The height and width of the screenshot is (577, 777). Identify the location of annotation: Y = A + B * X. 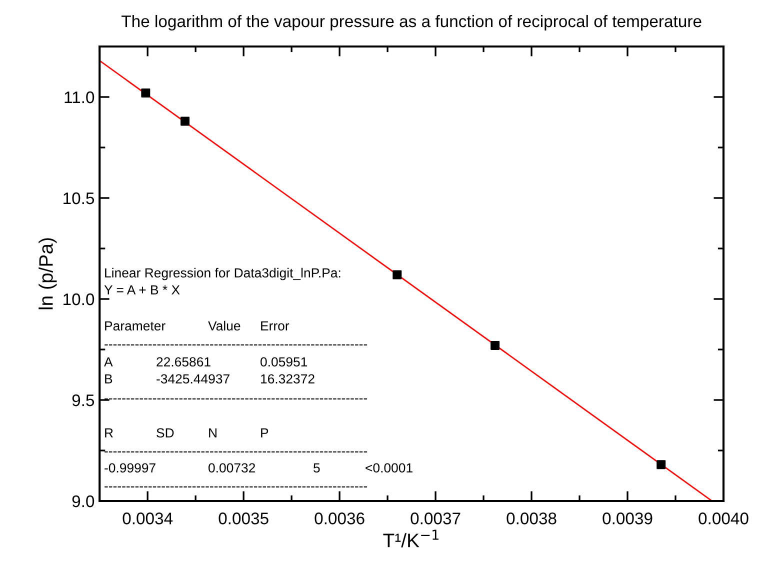
(142, 289).